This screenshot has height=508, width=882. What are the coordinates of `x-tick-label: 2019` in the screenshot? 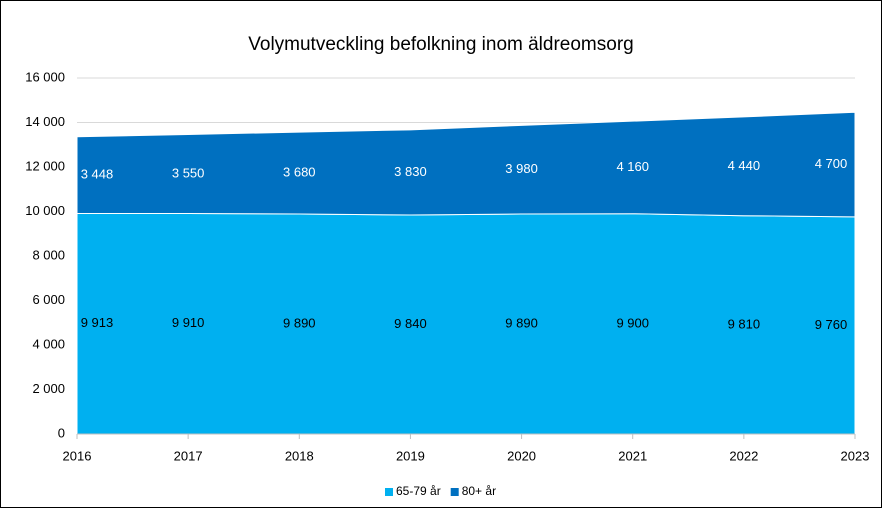 It's located at (410, 455).